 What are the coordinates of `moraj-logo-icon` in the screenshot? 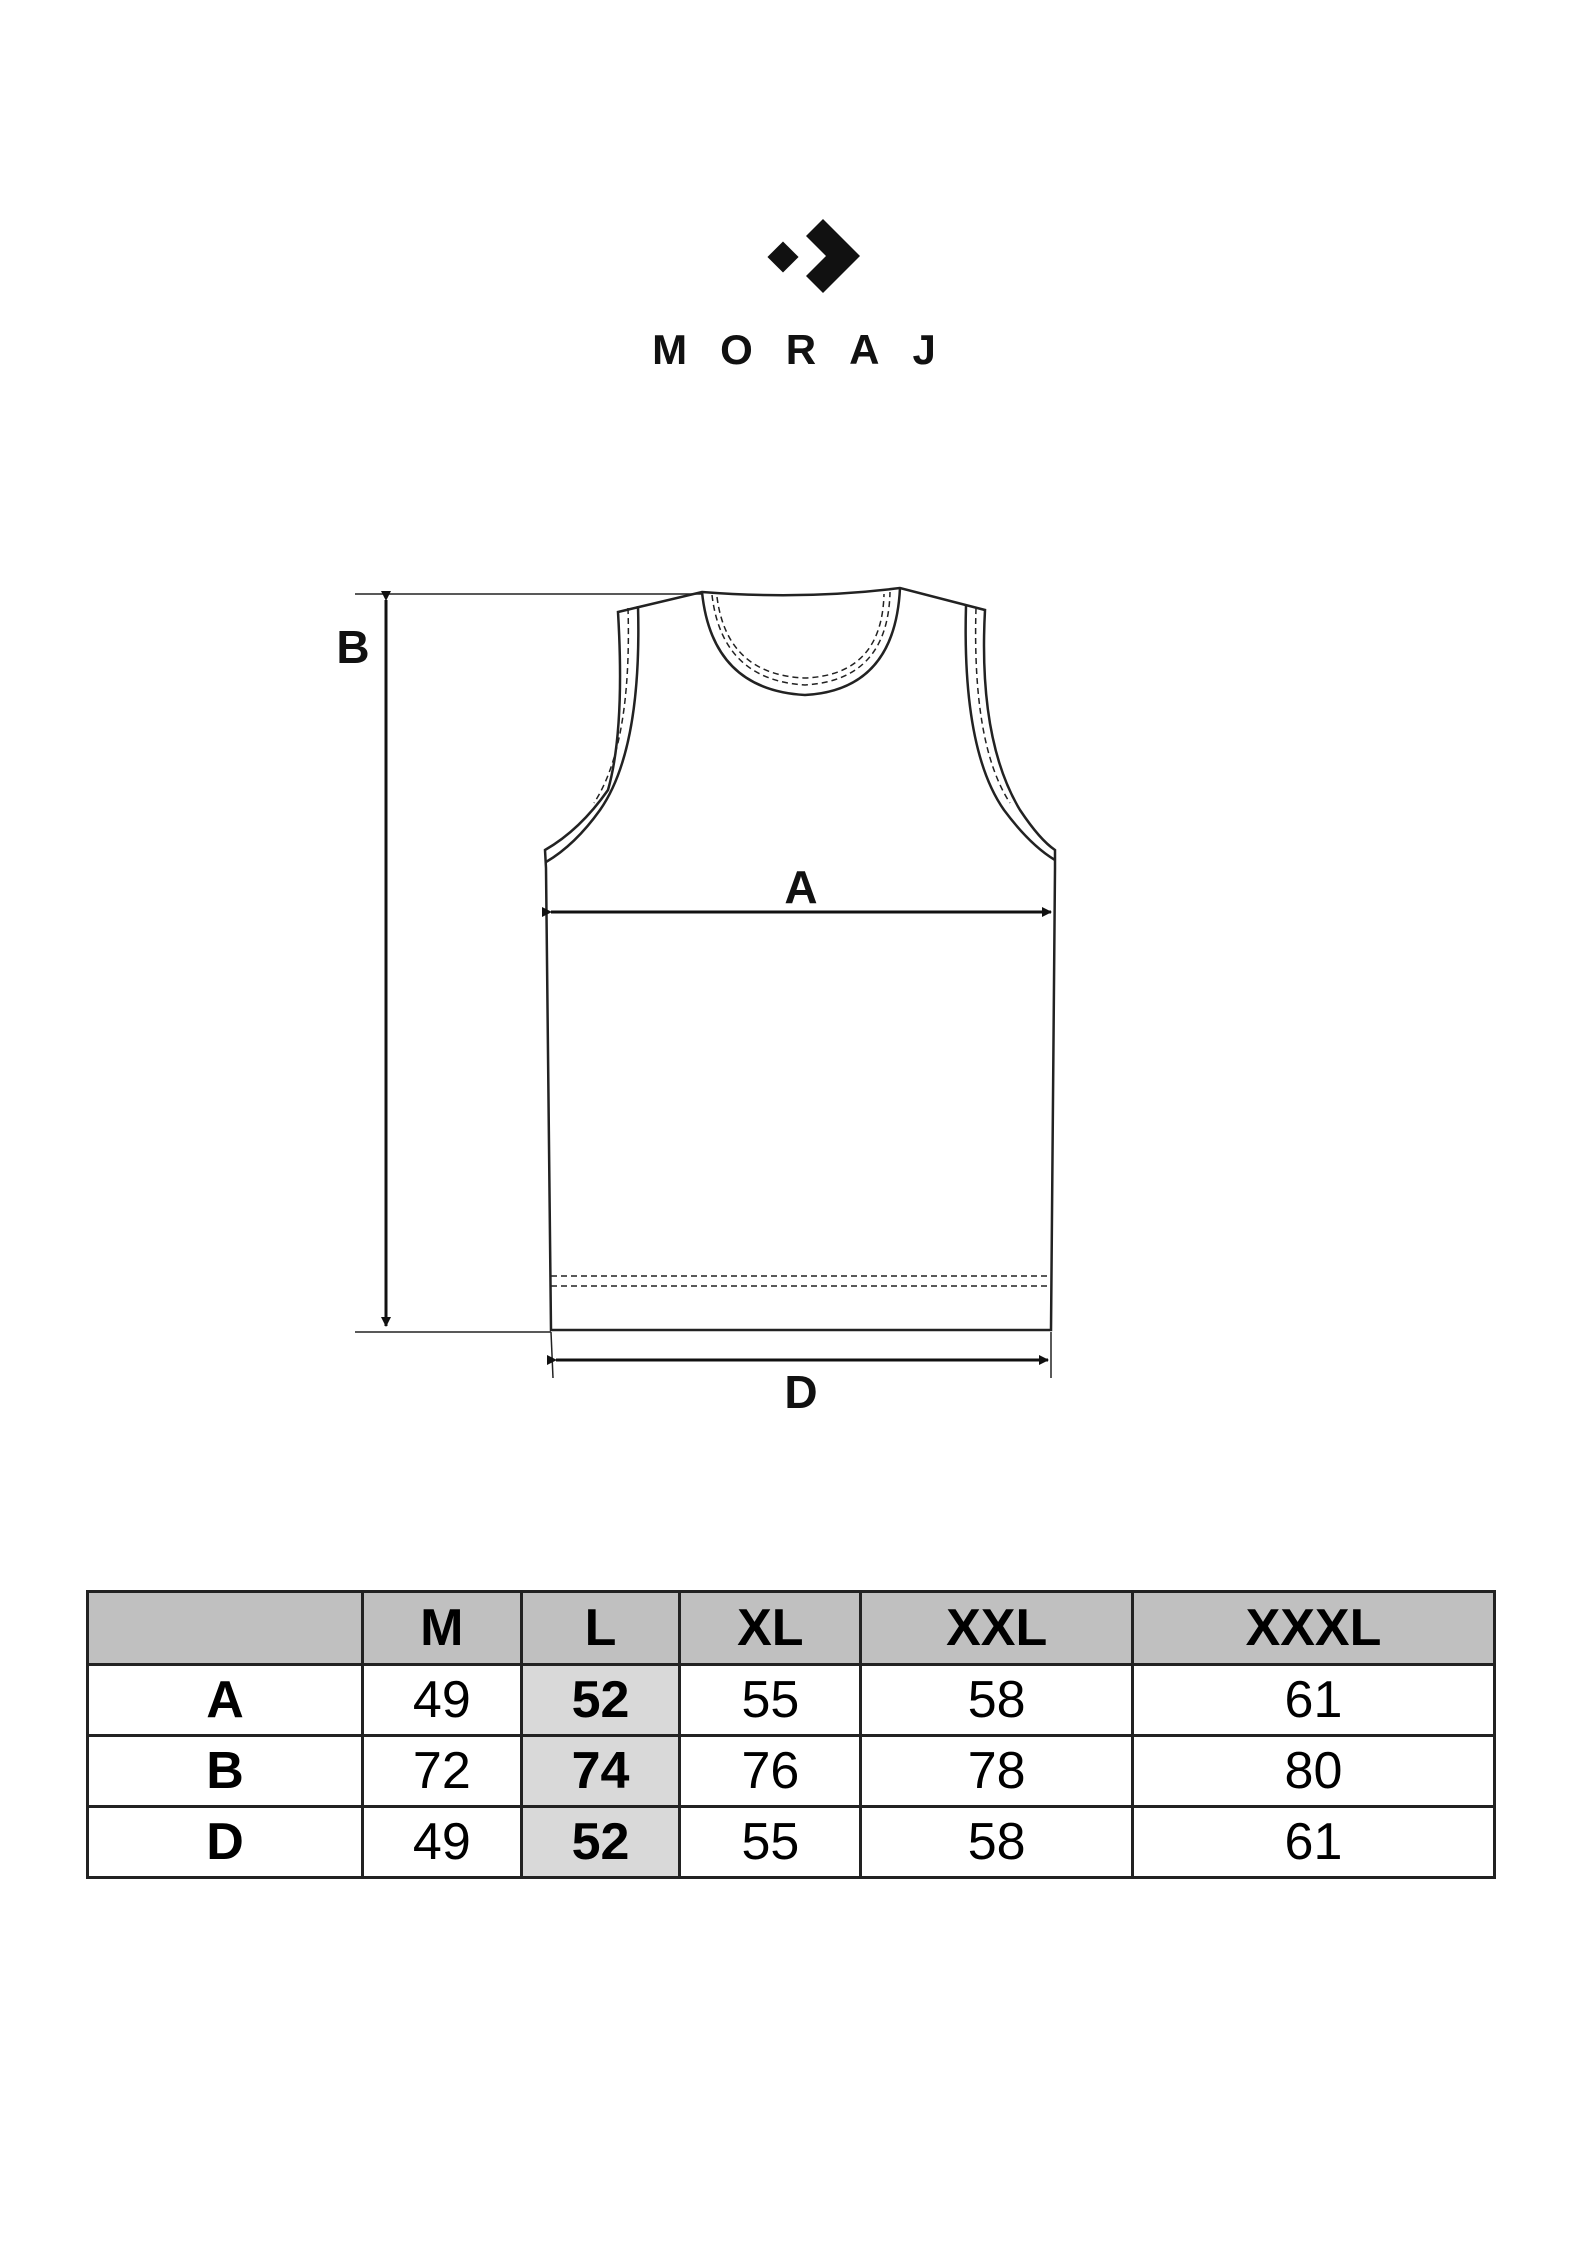 It's located at (813, 256).